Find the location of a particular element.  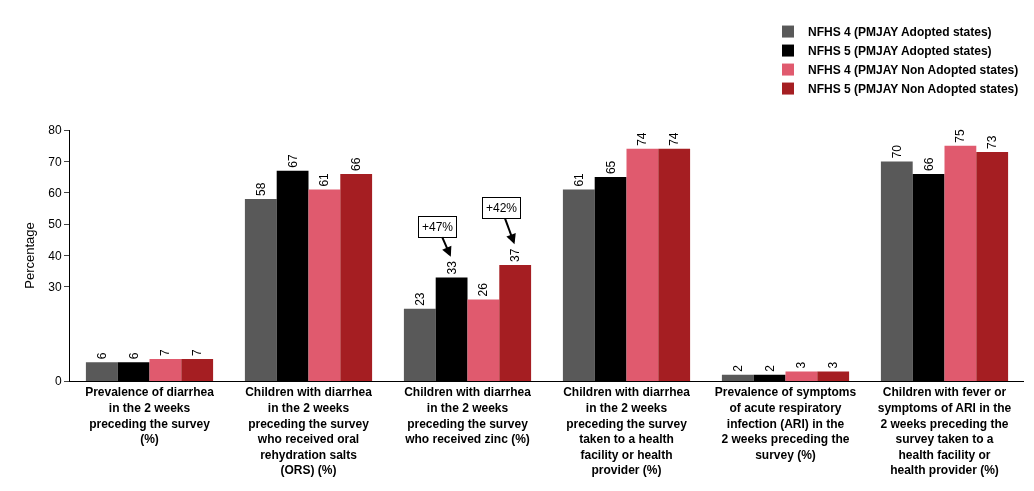

y-tick-label: 80 is located at coordinates (55, 130).